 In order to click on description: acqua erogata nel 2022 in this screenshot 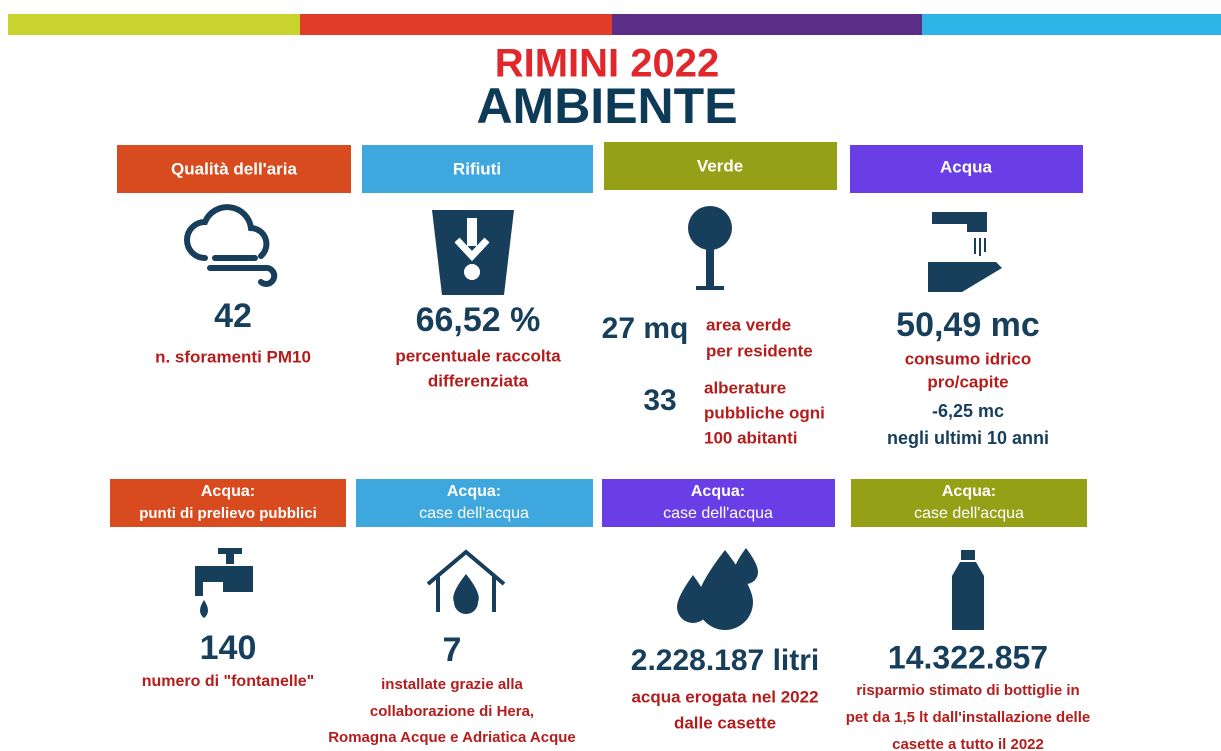, I will do `click(724, 696)`.